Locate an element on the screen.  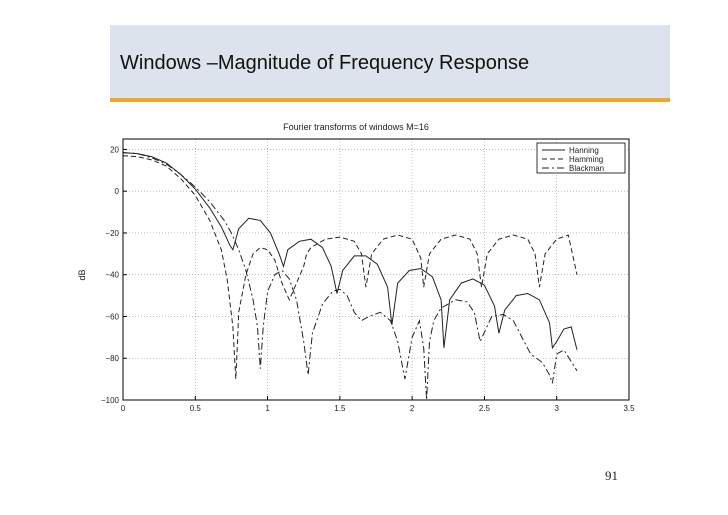
x-tick-label: 0 is located at coordinates (123, 408).